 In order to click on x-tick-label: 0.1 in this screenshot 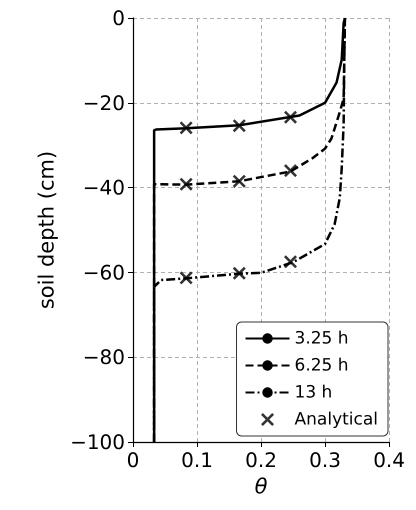, I will do `click(197, 460)`.